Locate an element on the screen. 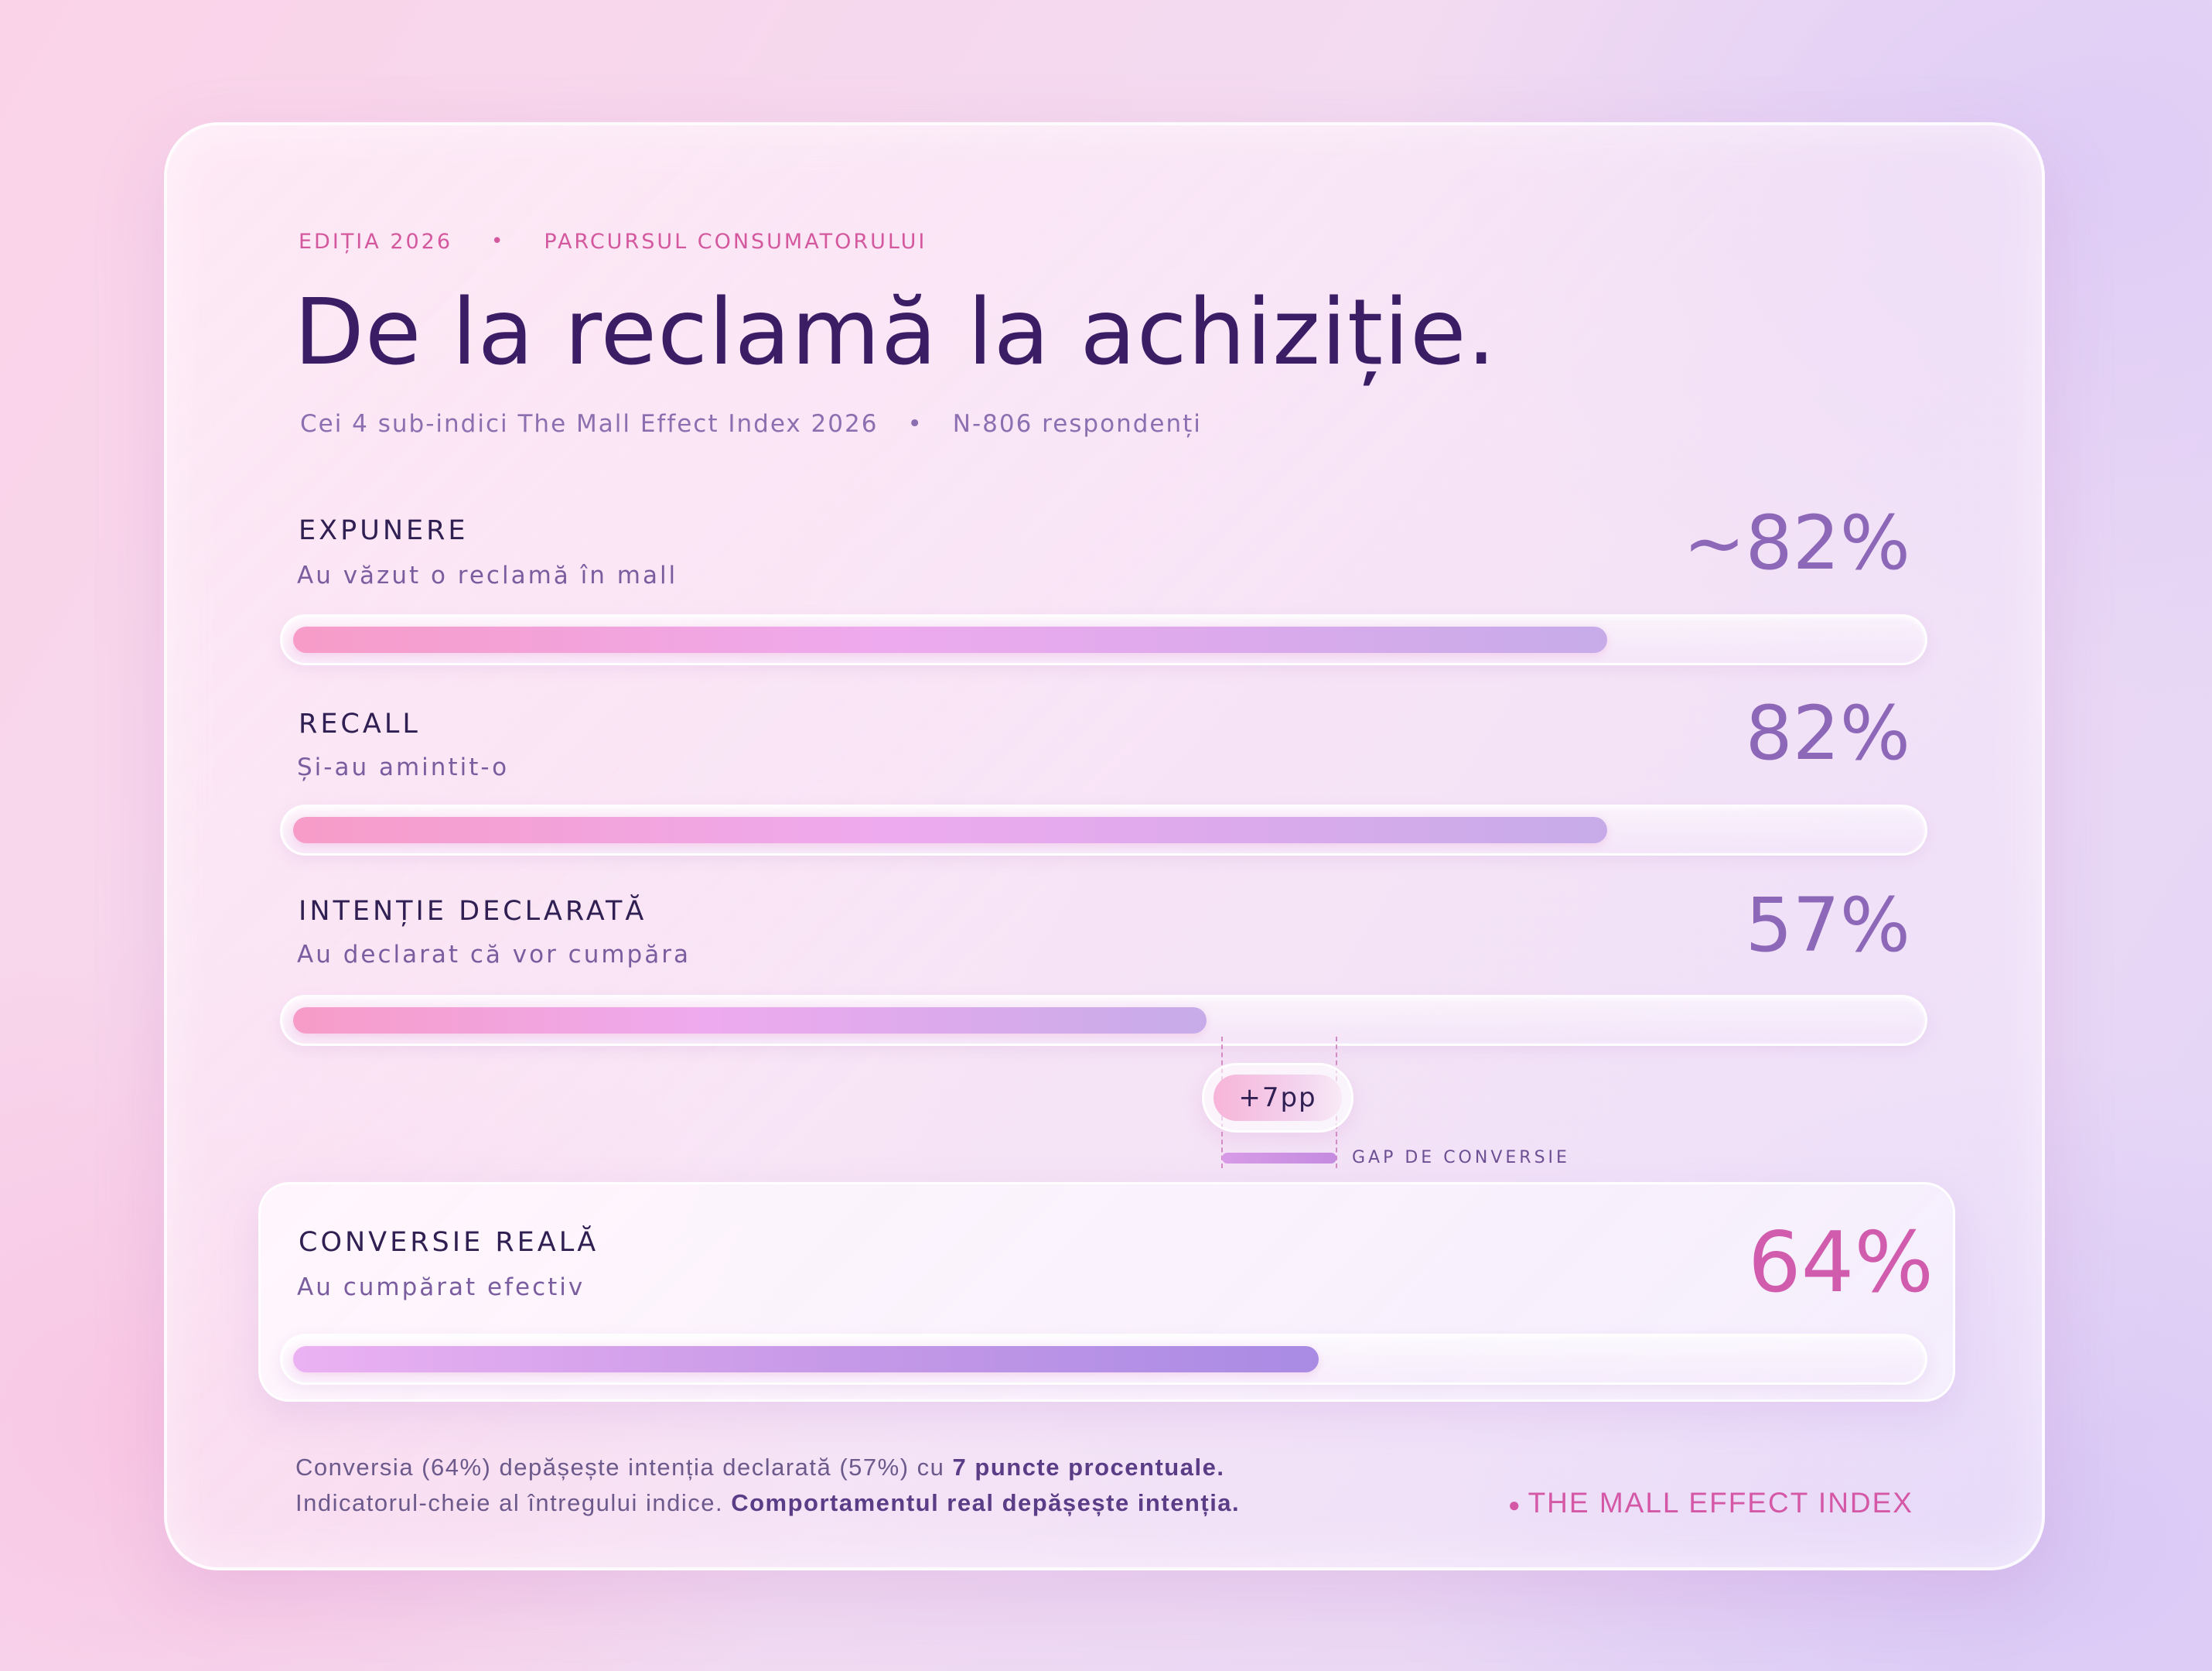 The height and width of the screenshot is (1671, 2212). bar-value-label: 82% is located at coordinates (1828, 733).